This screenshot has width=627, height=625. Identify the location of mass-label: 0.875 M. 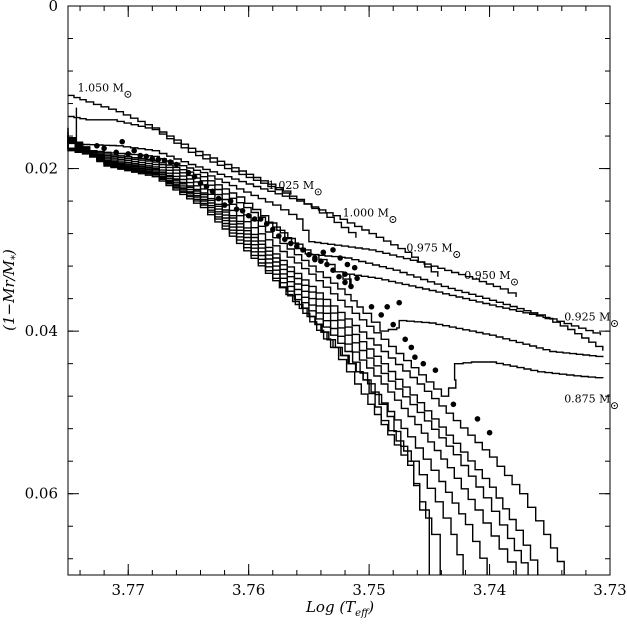
(587, 399).